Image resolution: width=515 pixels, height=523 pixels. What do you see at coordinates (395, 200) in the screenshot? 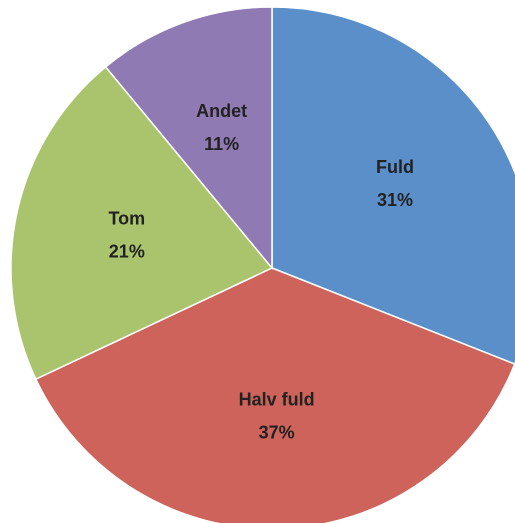
I see `slice-value-label: 31%` at bounding box center [395, 200].